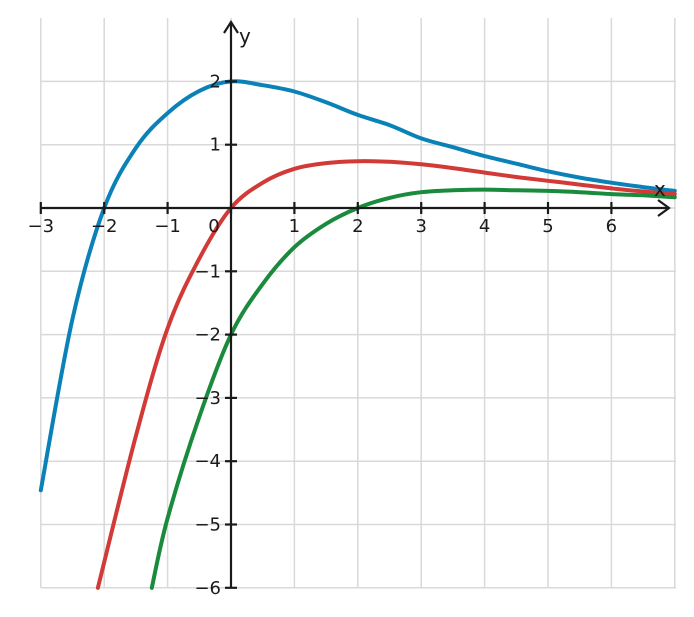 The height and width of the screenshot is (617, 694). What do you see at coordinates (207, 588) in the screenshot?
I see `y-tick-label: −6` at bounding box center [207, 588].